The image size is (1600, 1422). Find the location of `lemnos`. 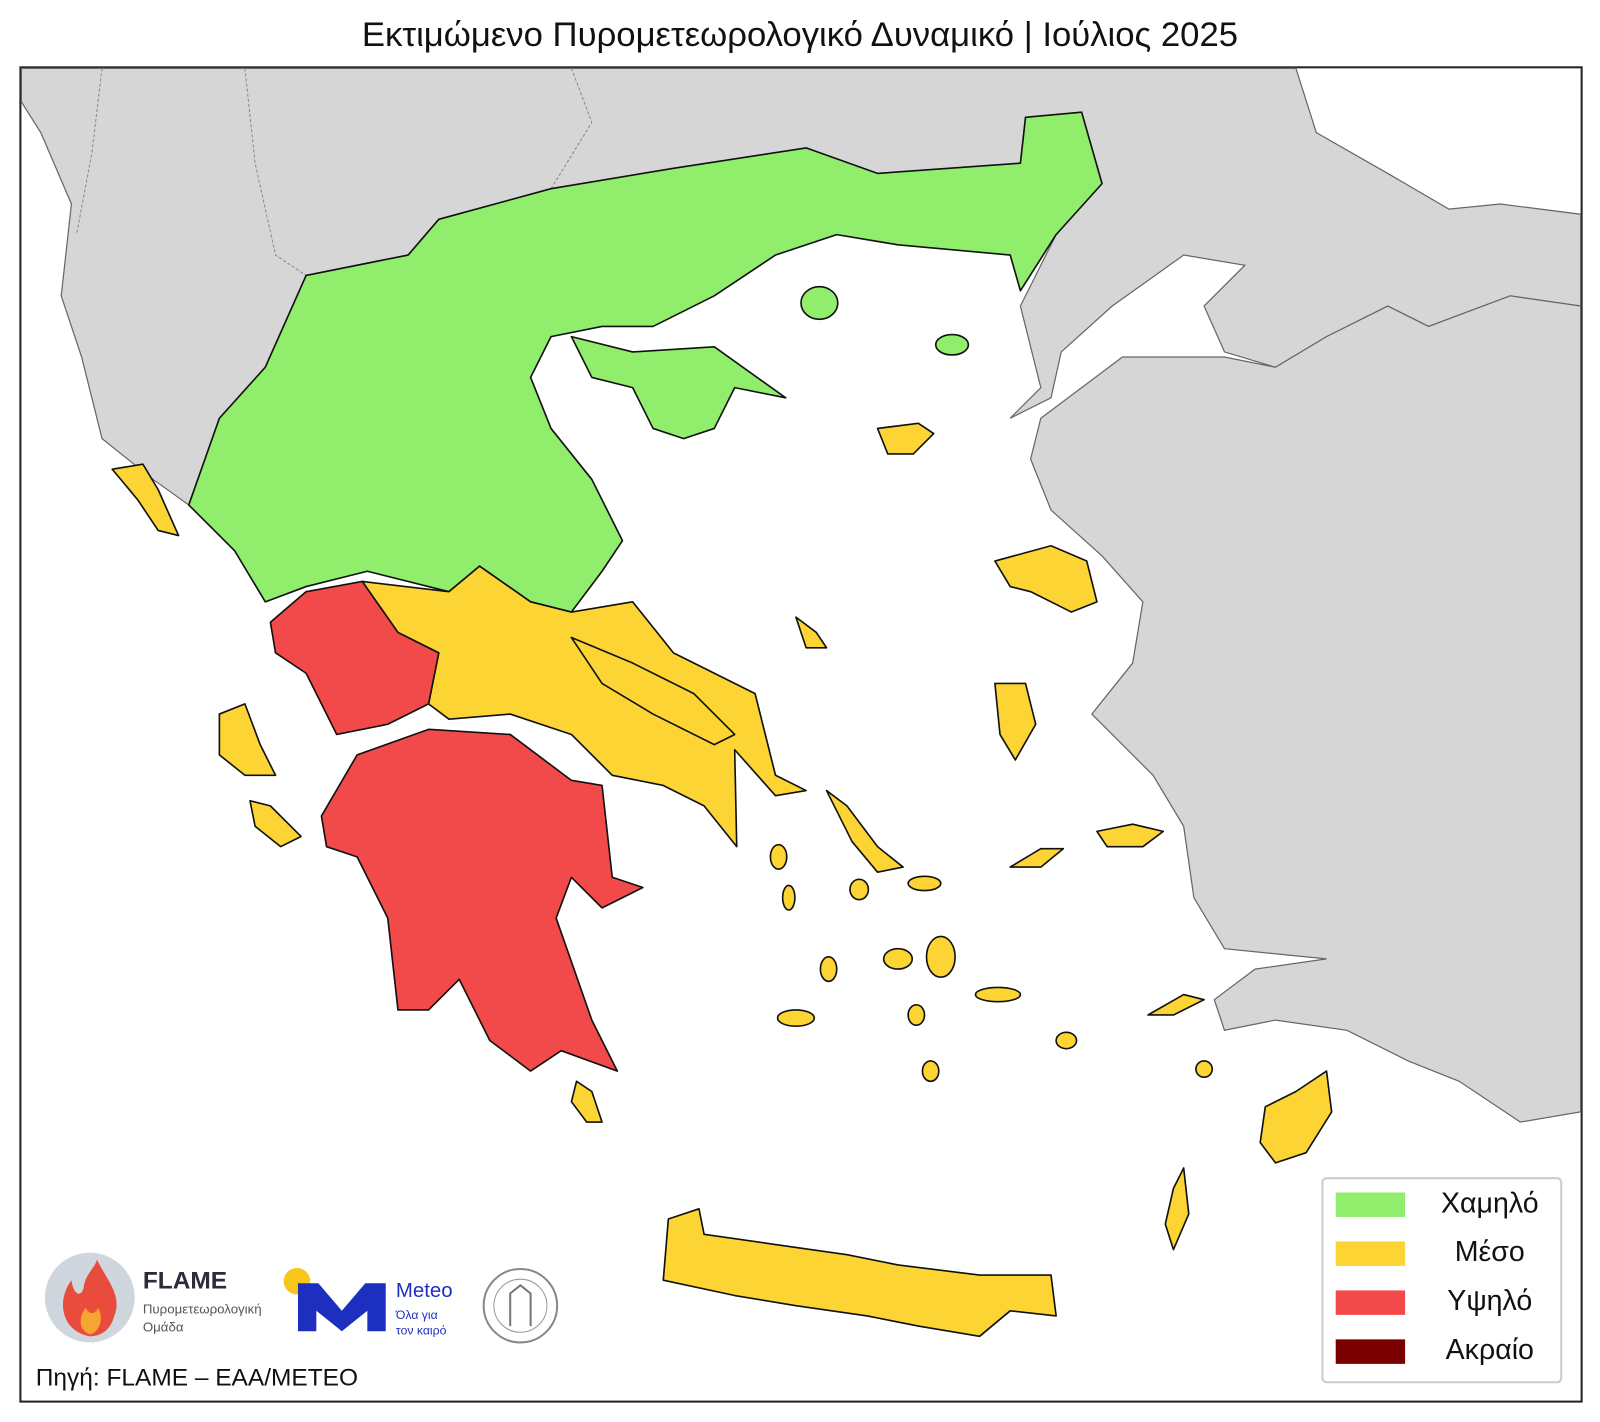

lemnos is located at coordinates (905, 438).